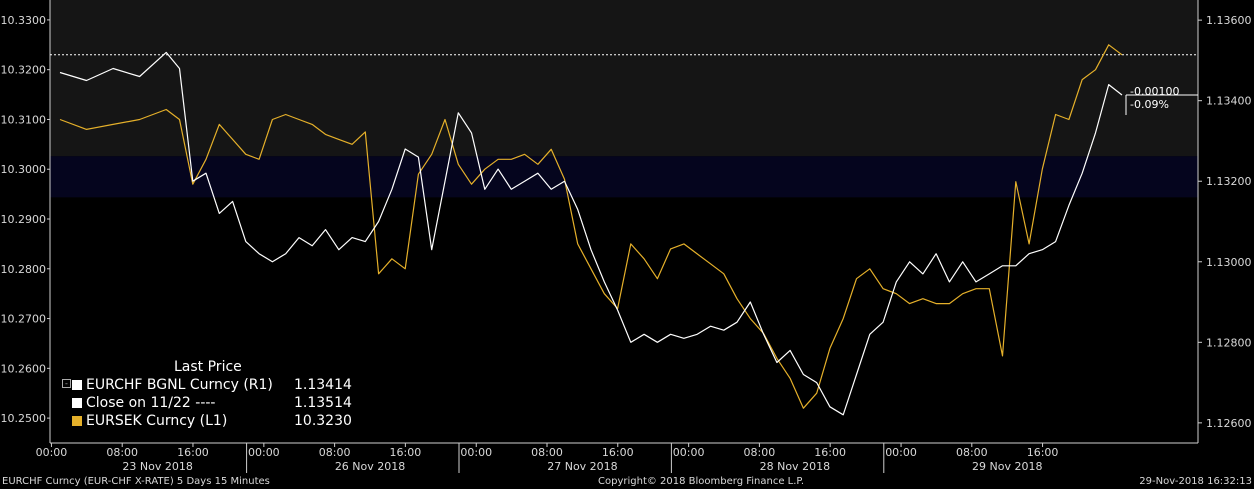 The height and width of the screenshot is (489, 1254). I want to click on footer-copyright: Copyright© 2018 Bloomberg Finance L.P., so click(701, 481).